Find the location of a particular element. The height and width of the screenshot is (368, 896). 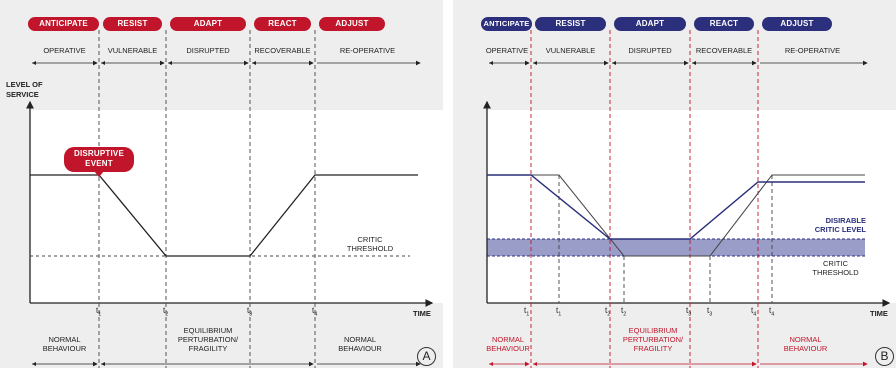

normal-behaviour-right-1: NORMAL is located at coordinates (360, 339).